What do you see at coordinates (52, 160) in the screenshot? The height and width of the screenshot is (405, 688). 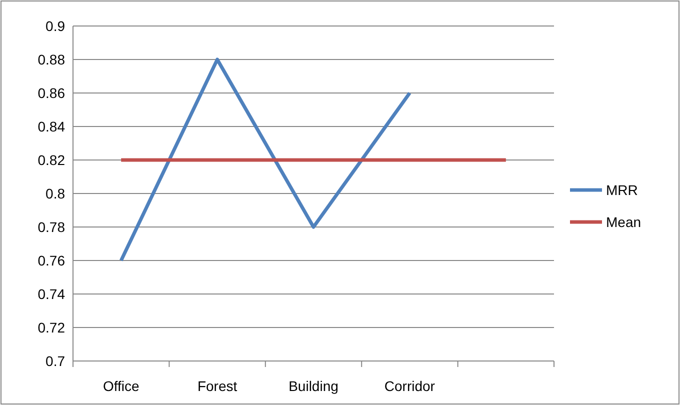 I see `y-tick-label: 0.82` at bounding box center [52, 160].